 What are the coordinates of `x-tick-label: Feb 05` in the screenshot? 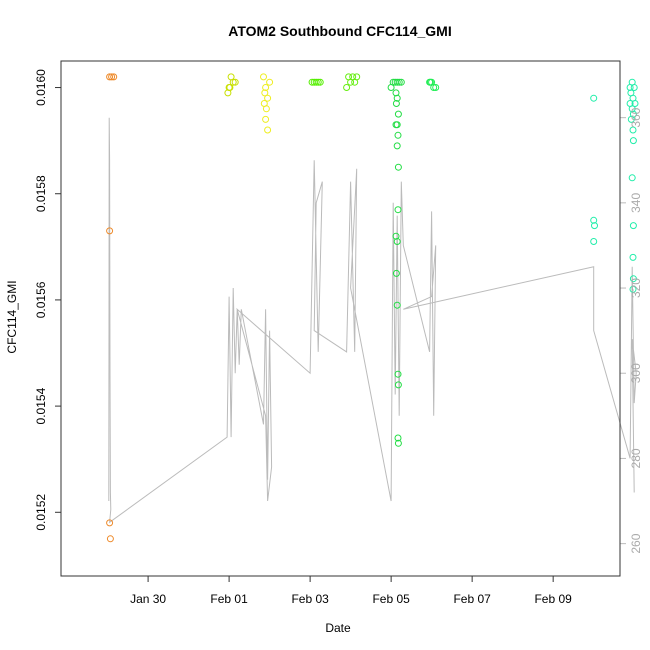 It's located at (391, 599).